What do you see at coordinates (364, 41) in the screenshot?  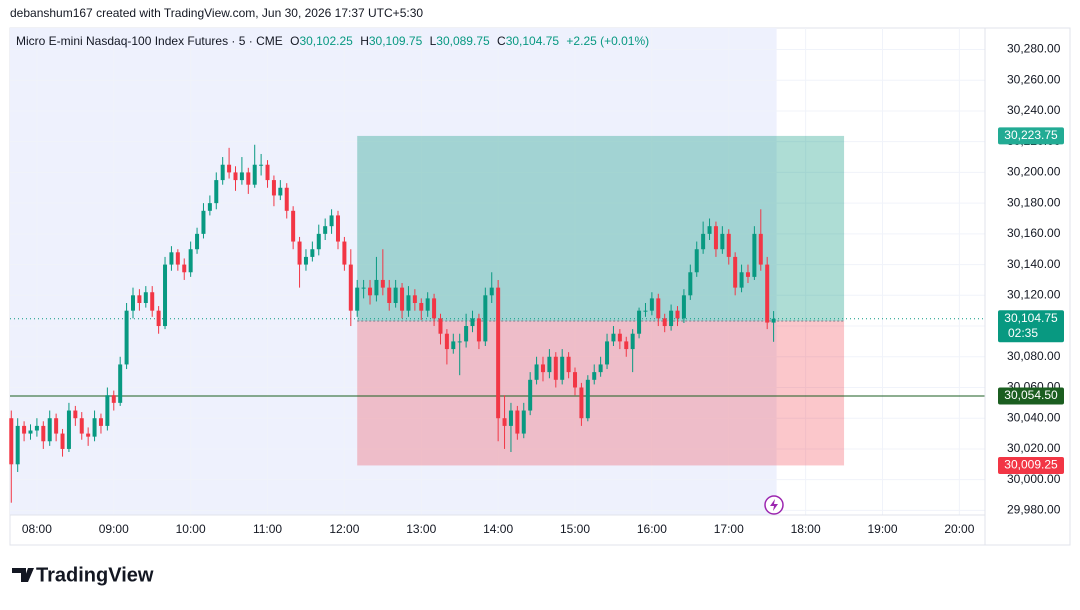 I see `h-key: H` at bounding box center [364, 41].